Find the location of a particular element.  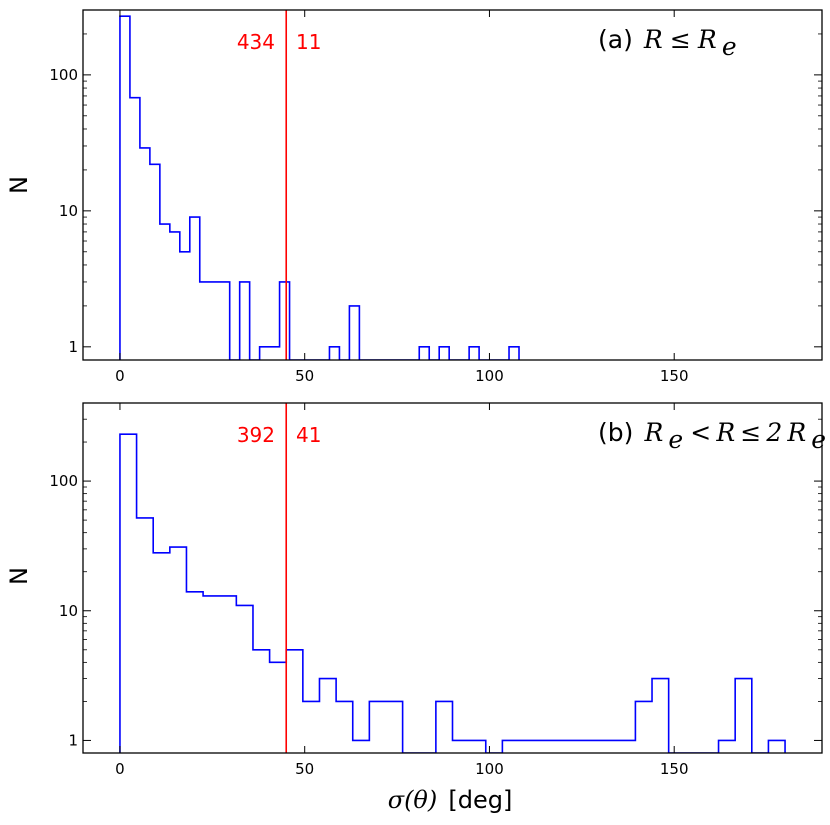

panel-b-condition-le: ≤ is located at coordinates (750, 432).